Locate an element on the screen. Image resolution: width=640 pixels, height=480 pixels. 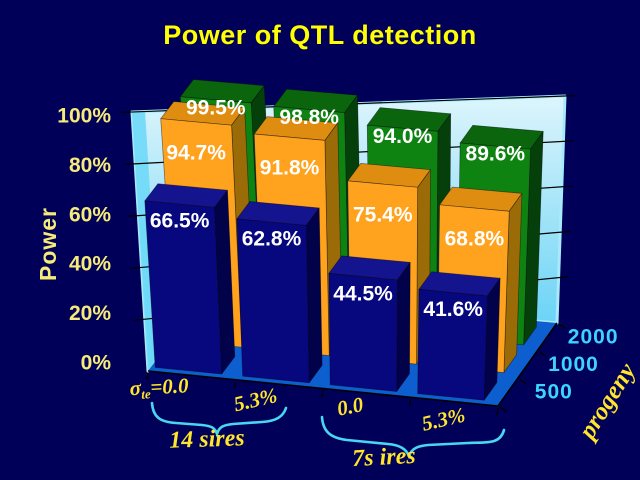
value-axis-tick-label: 100% is located at coordinates (84, 116).